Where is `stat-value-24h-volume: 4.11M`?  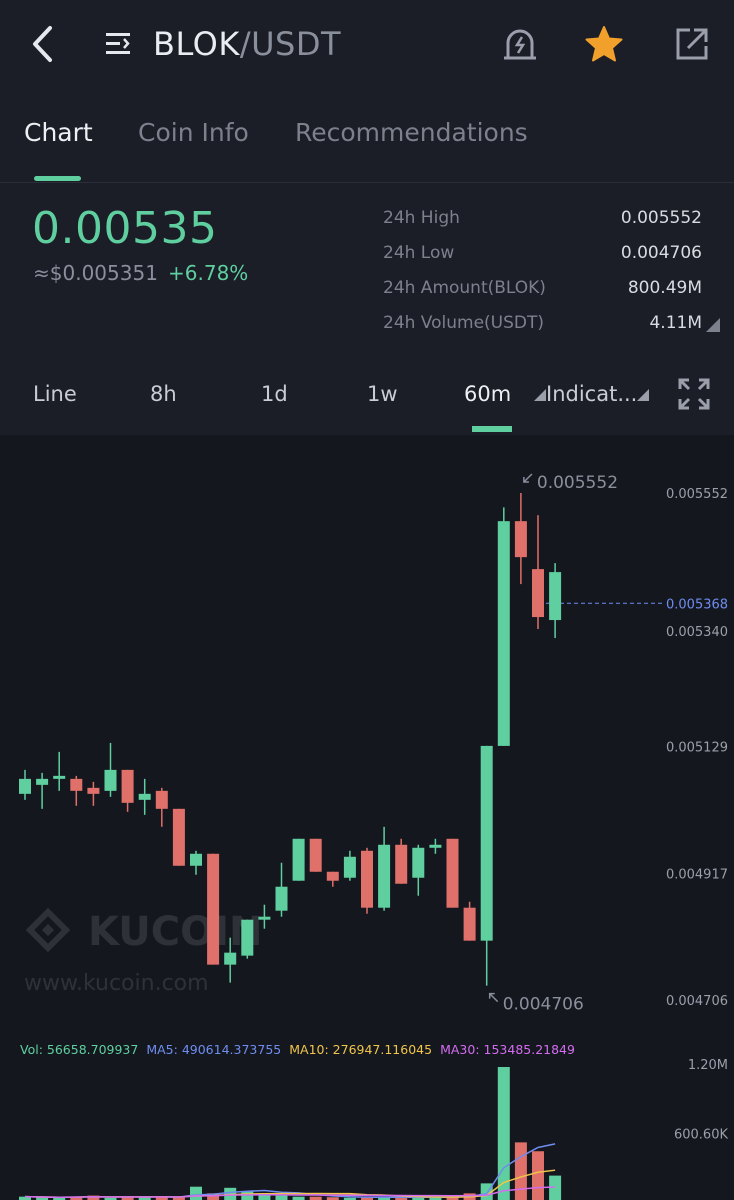 stat-value-24h-volume: 4.11M is located at coordinates (675, 323).